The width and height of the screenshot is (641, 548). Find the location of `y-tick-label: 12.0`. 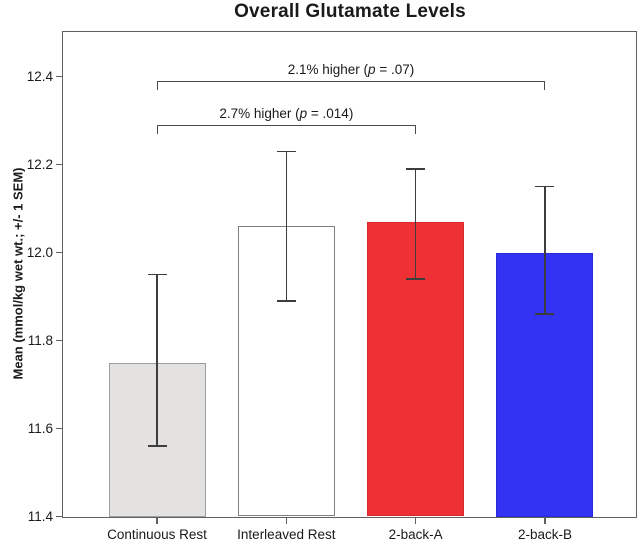

y-tick-label: 12.0 is located at coordinates (39, 252).